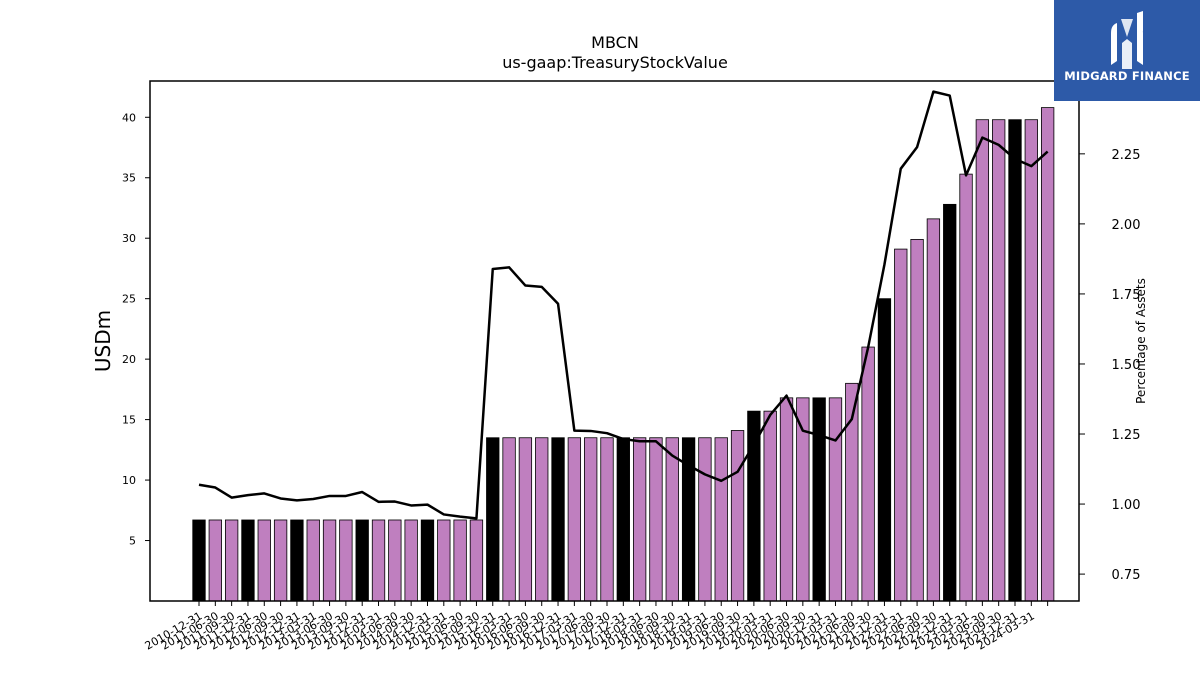 This screenshot has height=675, width=1200. What do you see at coordinates (1126, 295) in the screenshot?
I see `y2-tick-label-1.75: 1.75` at bounding box center [1126, 295].